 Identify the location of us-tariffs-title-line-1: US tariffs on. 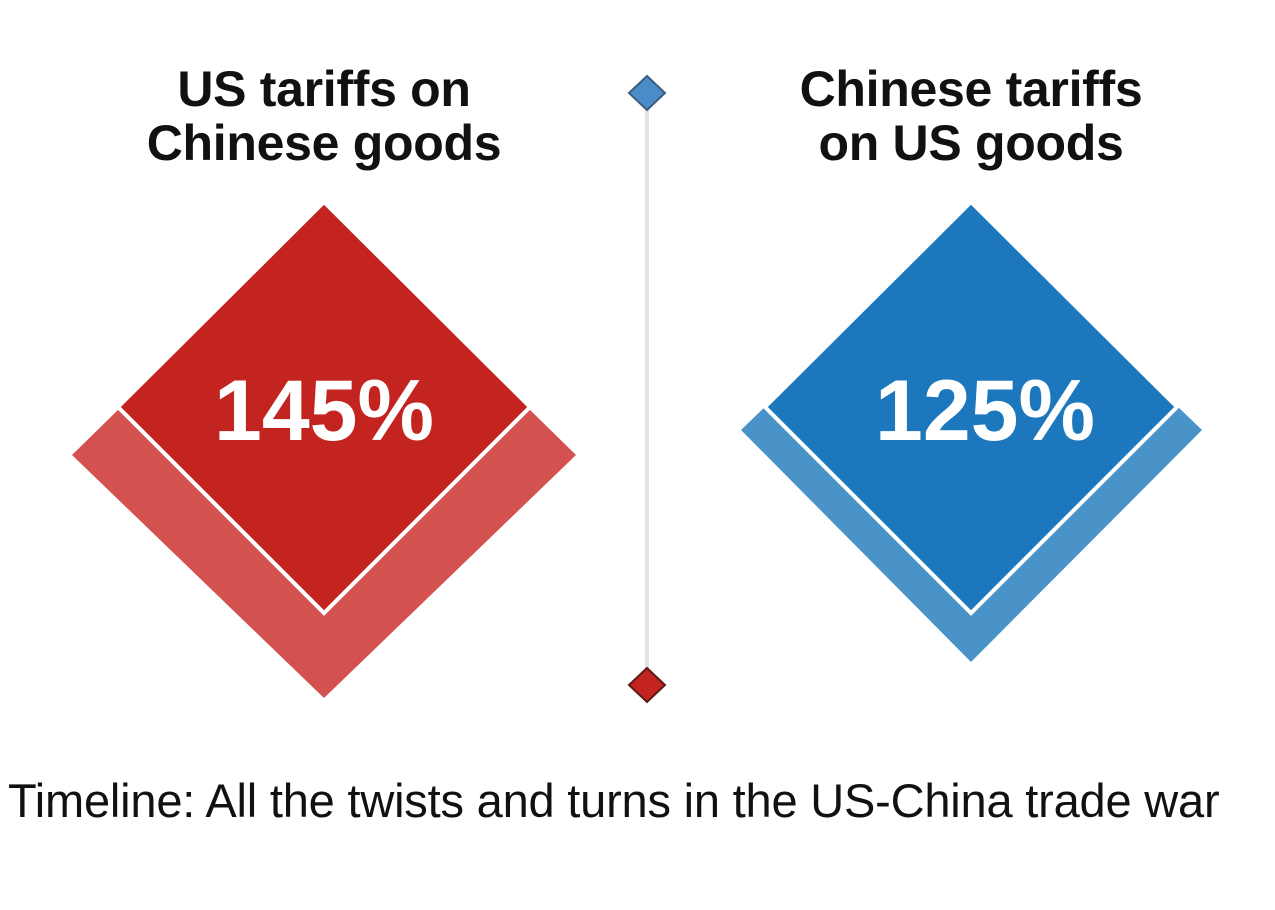
(324, 89).